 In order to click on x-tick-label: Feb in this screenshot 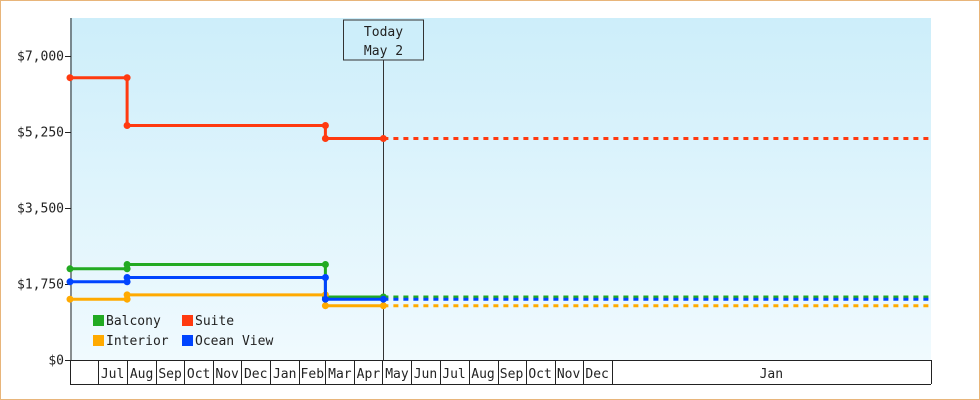, I will do `click(313, 374)`.